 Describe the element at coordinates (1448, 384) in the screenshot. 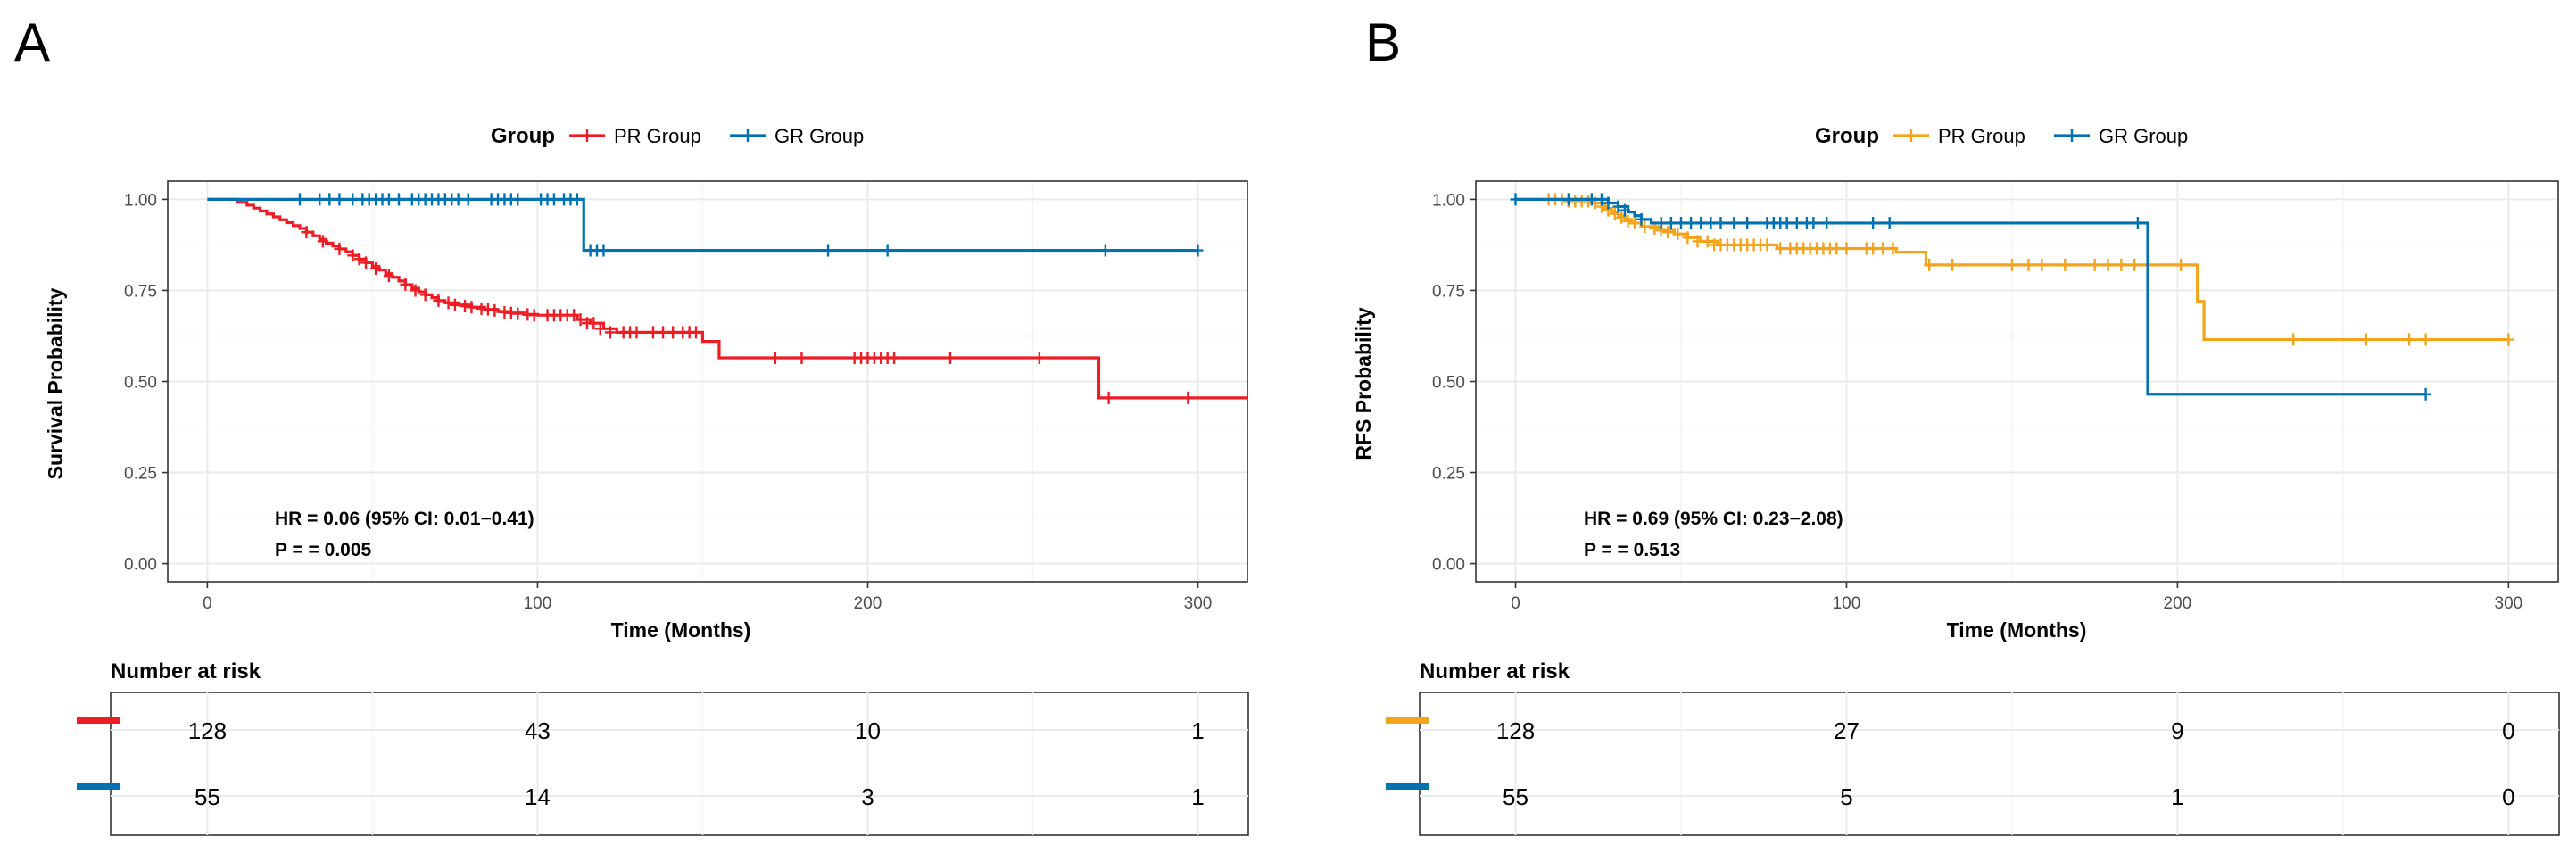

I see `y-tick-label: 0.50` at that location.